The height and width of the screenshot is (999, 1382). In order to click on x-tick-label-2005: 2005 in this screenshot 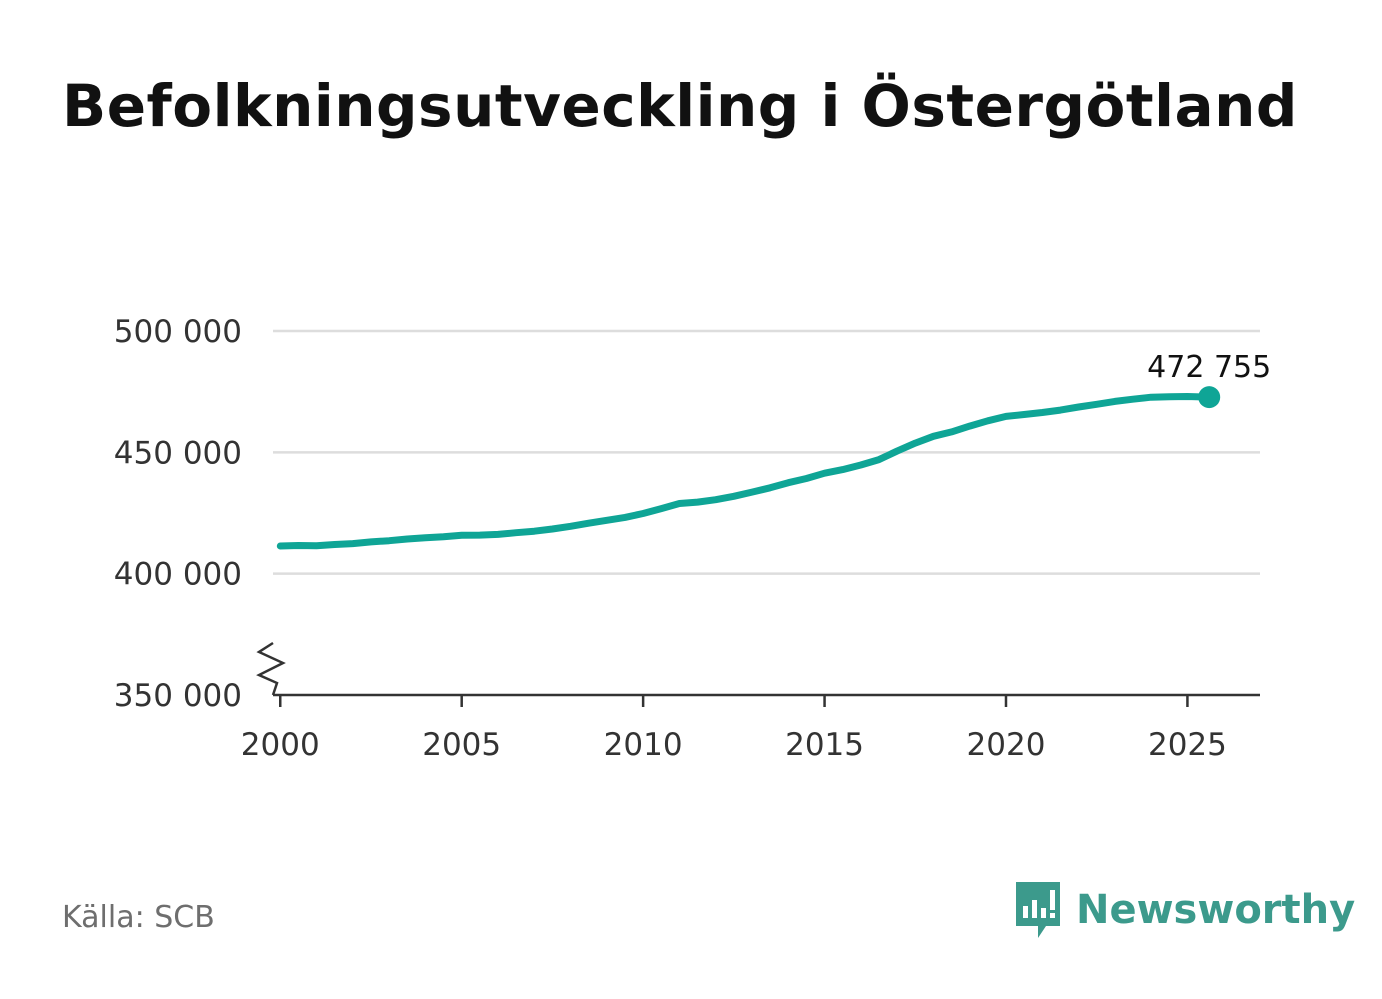, I will do `click(461, 745)`.